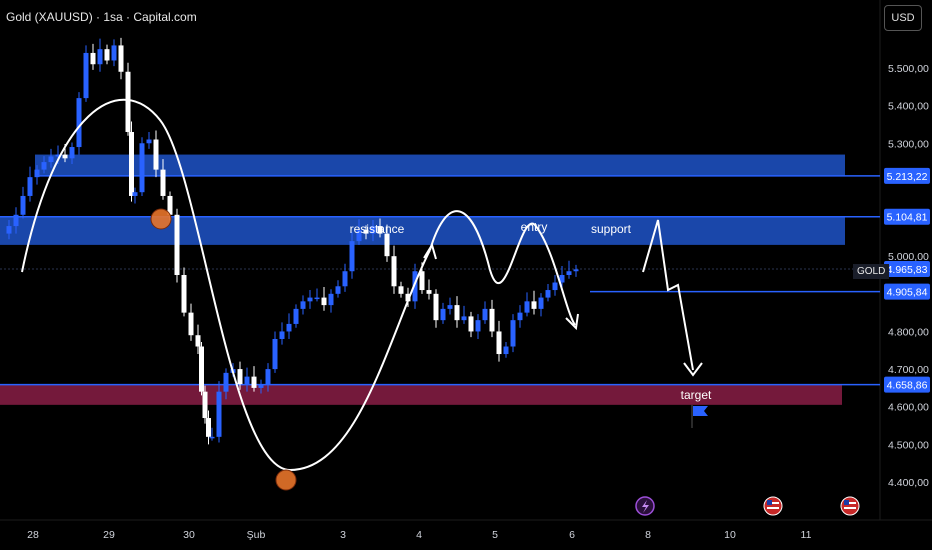  Describe the element at coordinates (534, 227) in the screenshot. I see `annotation-entry: entry` at that location.